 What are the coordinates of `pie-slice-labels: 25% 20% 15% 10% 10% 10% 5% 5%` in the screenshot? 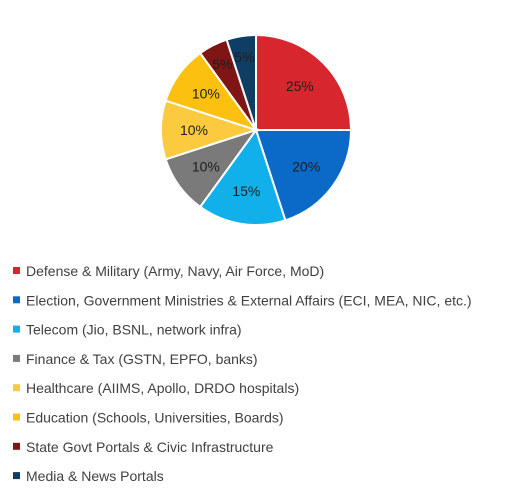 It's located at (250, 124).